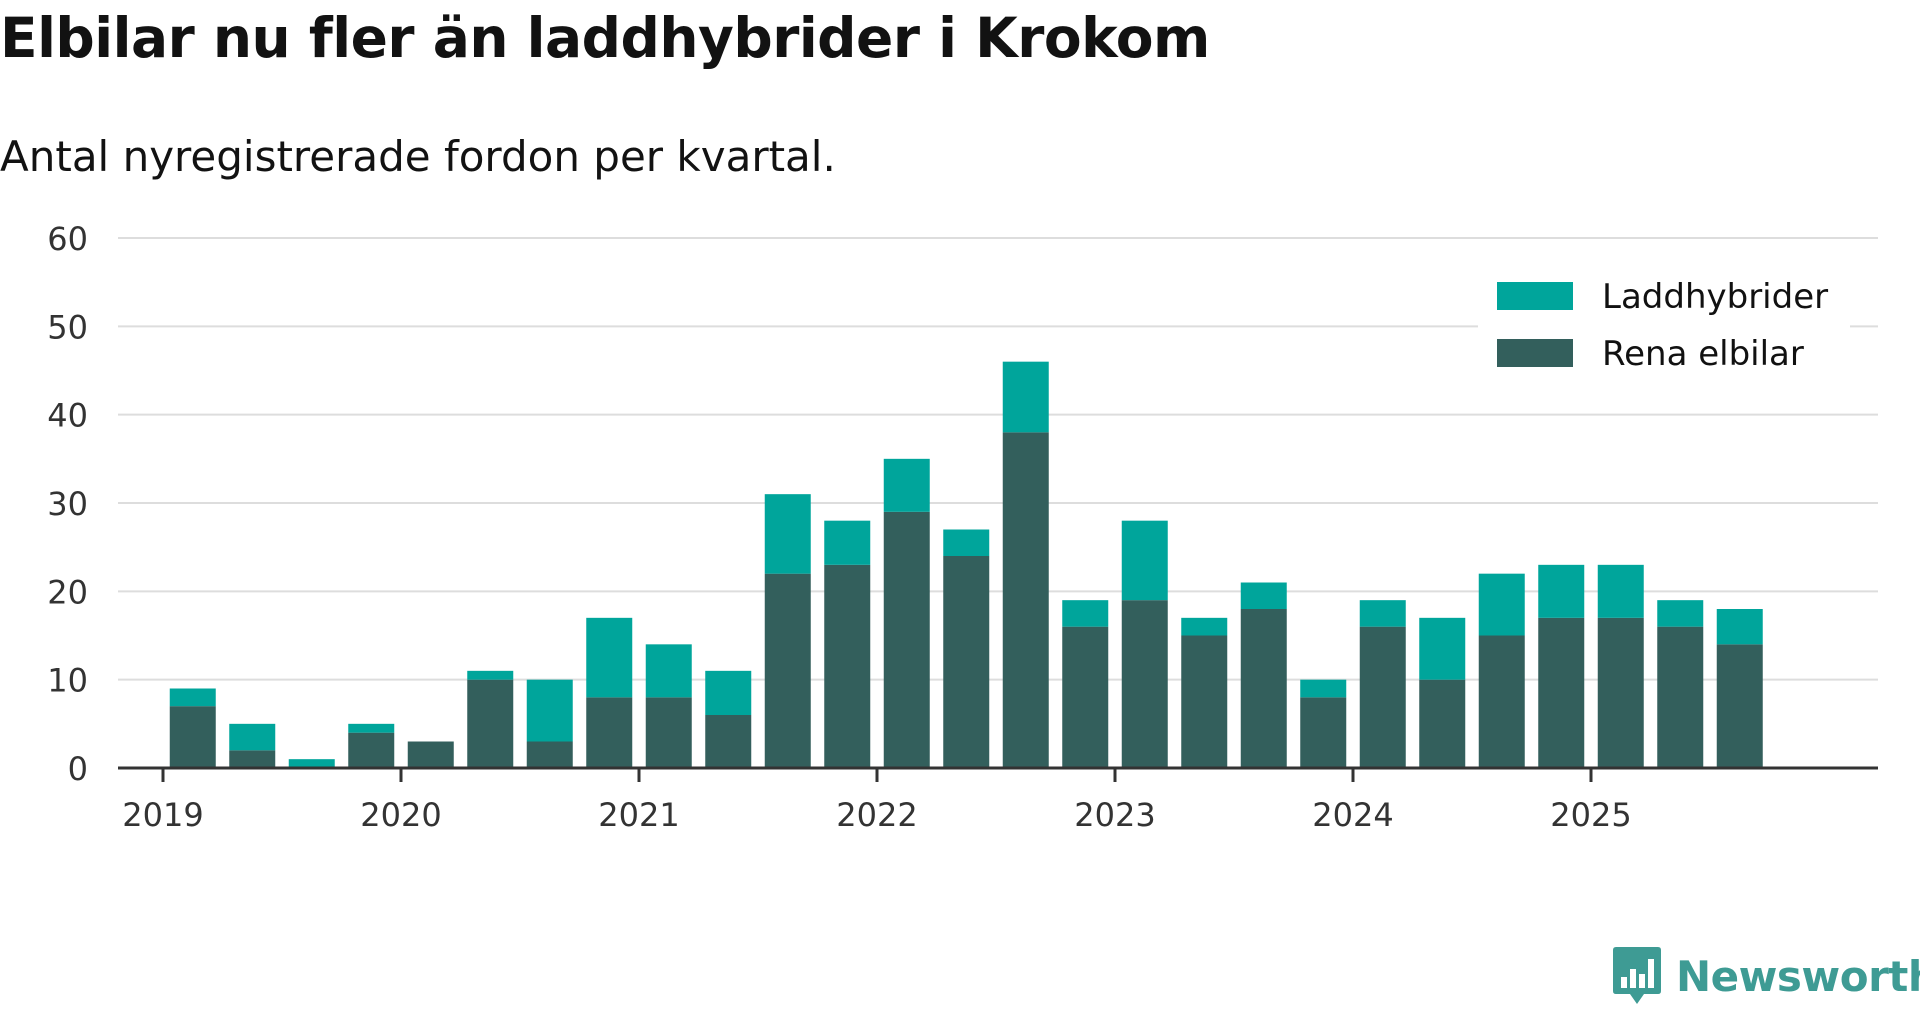 The image size is (1920, 1010). I want to click on legend-label: Rena elbilar, so click(1703, 354).